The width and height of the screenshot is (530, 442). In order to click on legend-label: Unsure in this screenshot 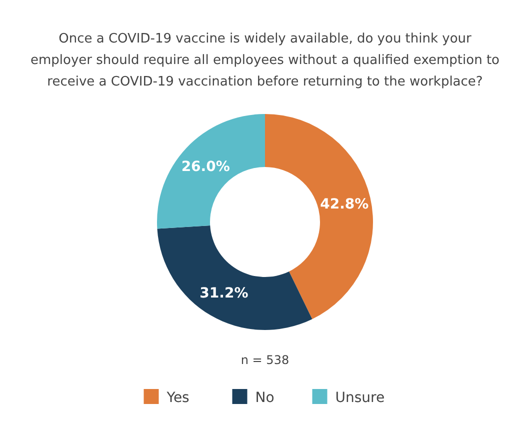, I will do `click(360, 398)`.